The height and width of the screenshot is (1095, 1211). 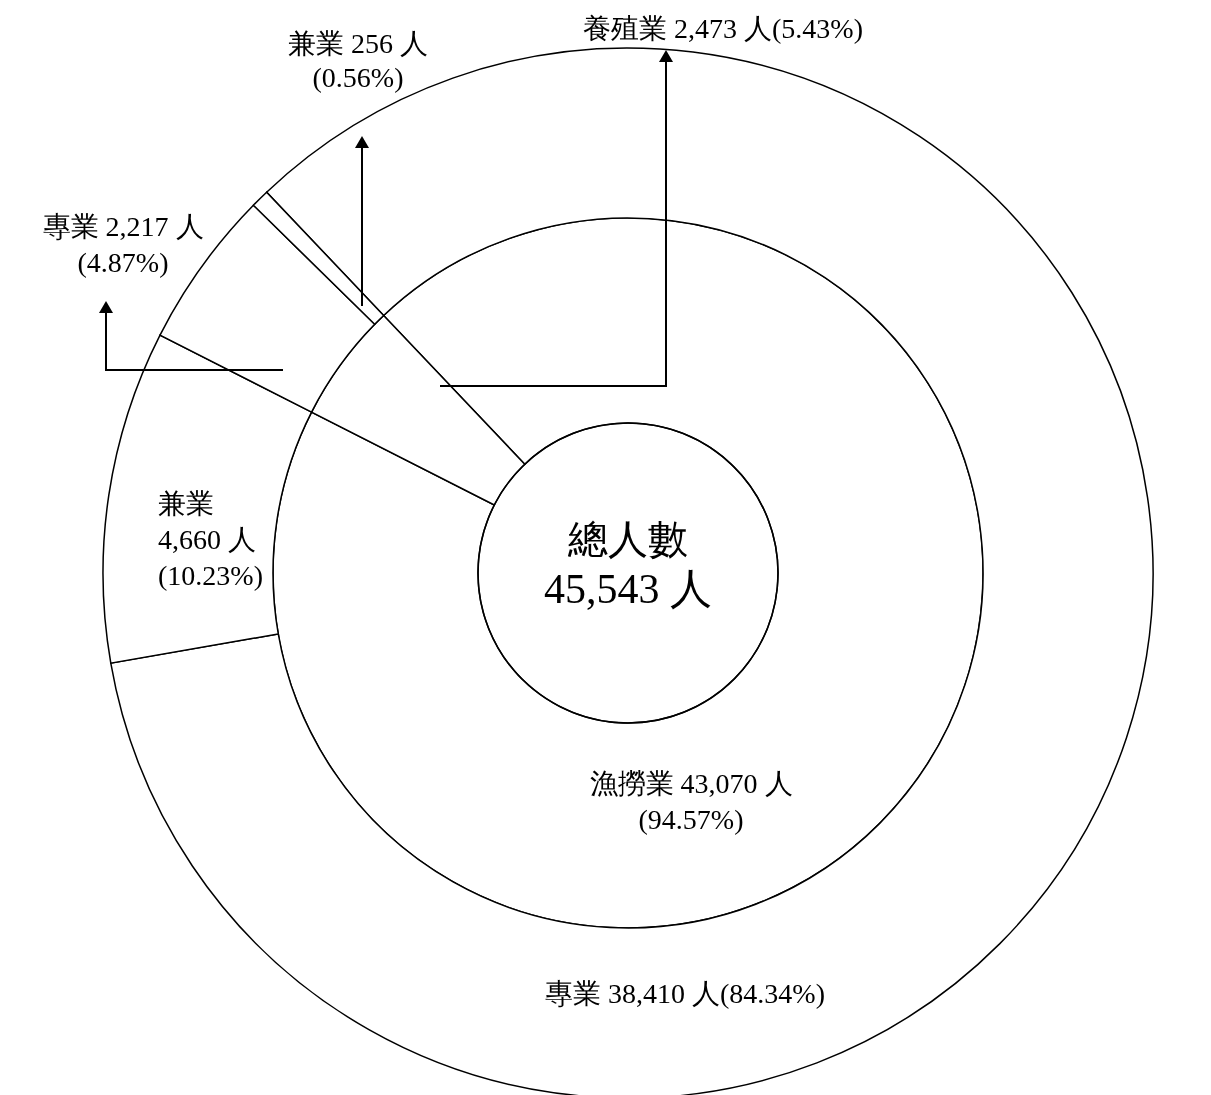 What do you see at coordinates (186, 503) in the screenshot?
I see `slice-label: 兼業` at bounding box center [186, 503].